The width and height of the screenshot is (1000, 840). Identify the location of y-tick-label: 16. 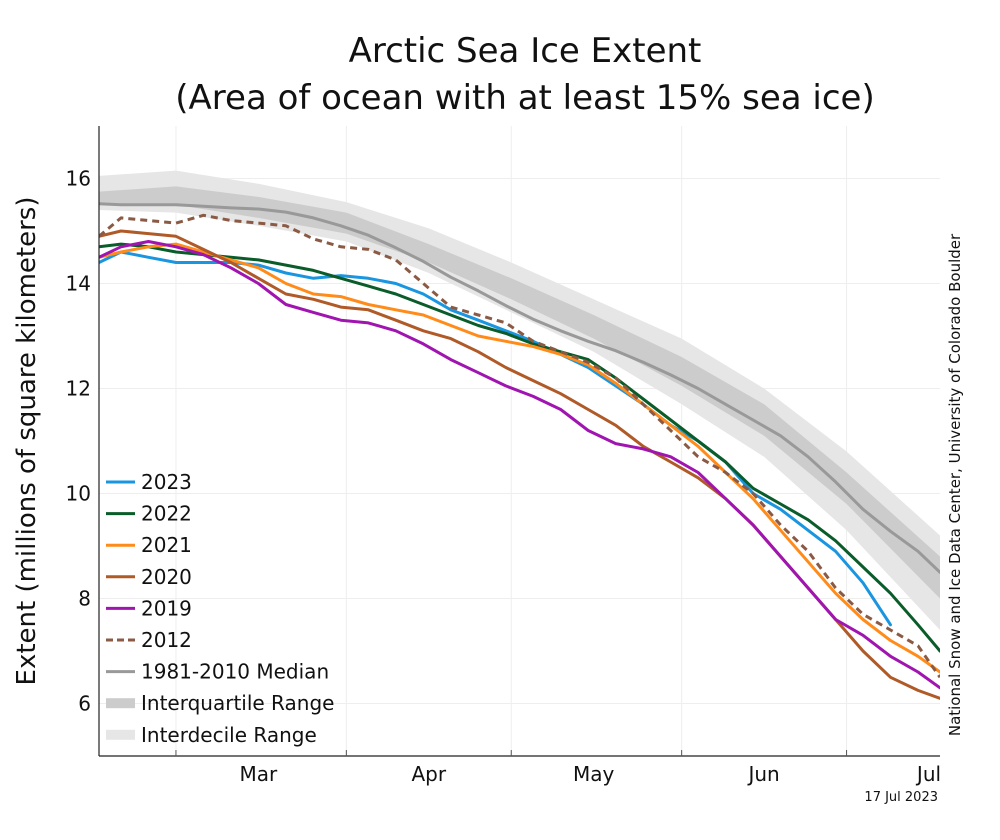
(78, 179).